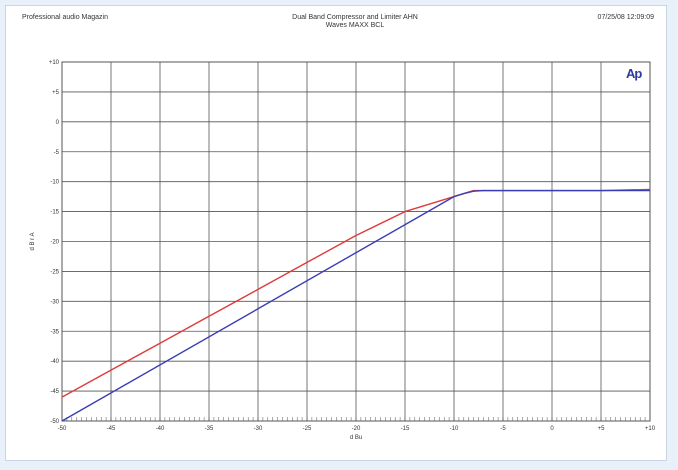 This screenshot has width=678, height=470. What do you see at coordinates (54, 63) in the screenshot?
I see `y-tick-label: +10` at bounding box center [54, 63].